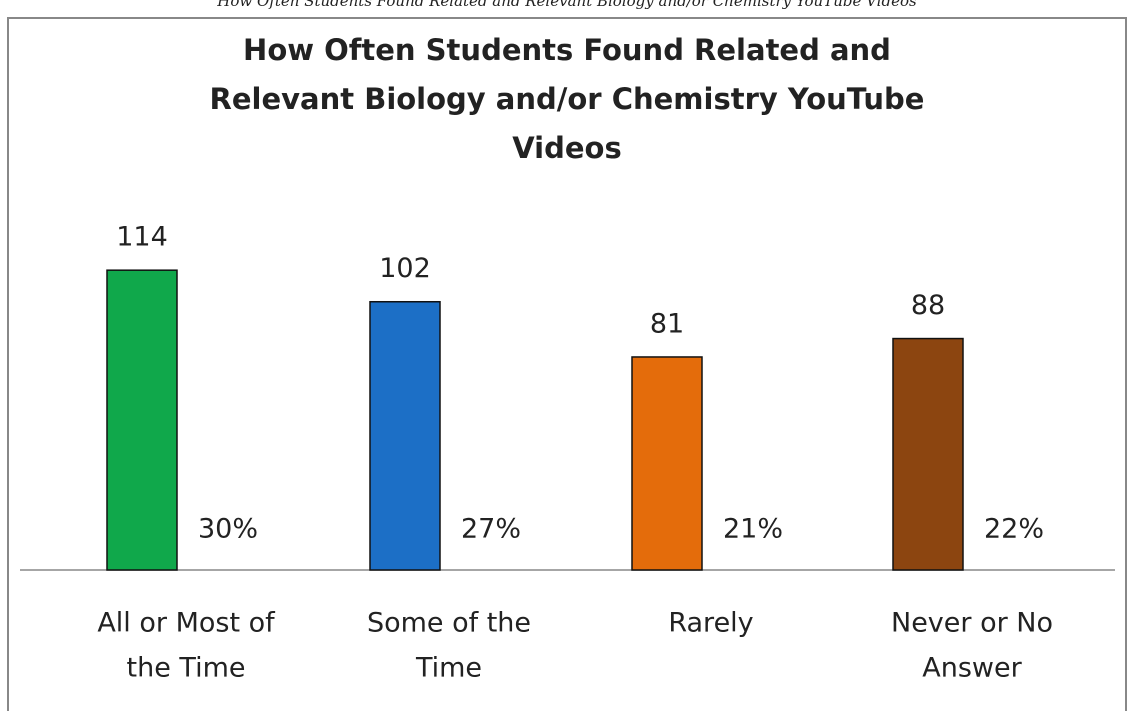 This screenshot has height=711, width=1135. What do you see at coordinates (448, 668) in the screenshot?
I see `x-tick-label: Time` at bounding box center [448, 668].